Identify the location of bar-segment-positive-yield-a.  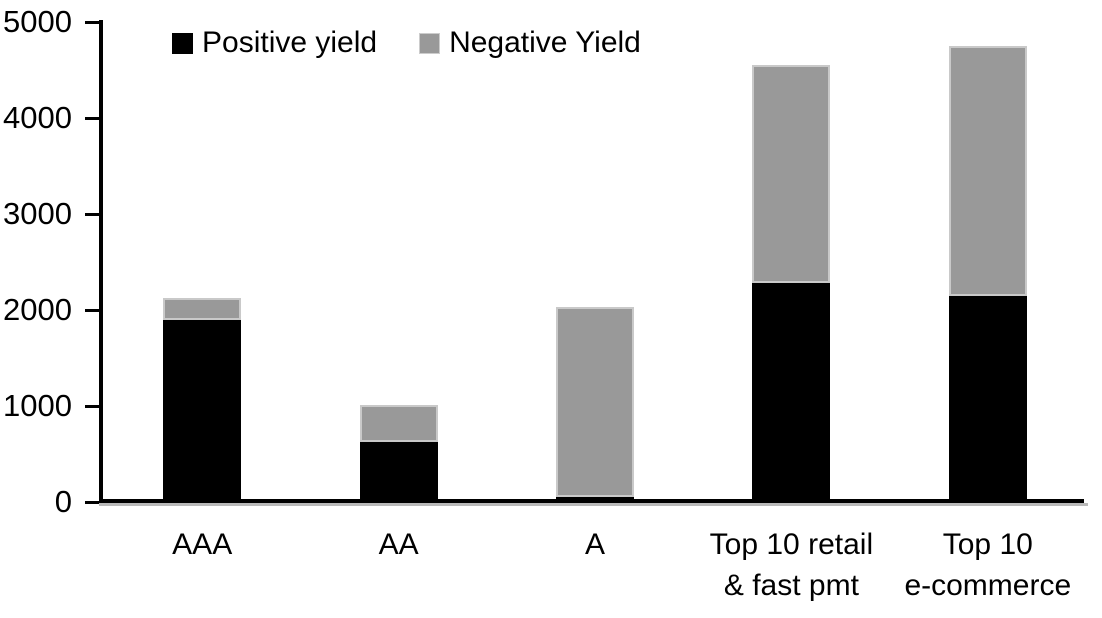
(595, 499).